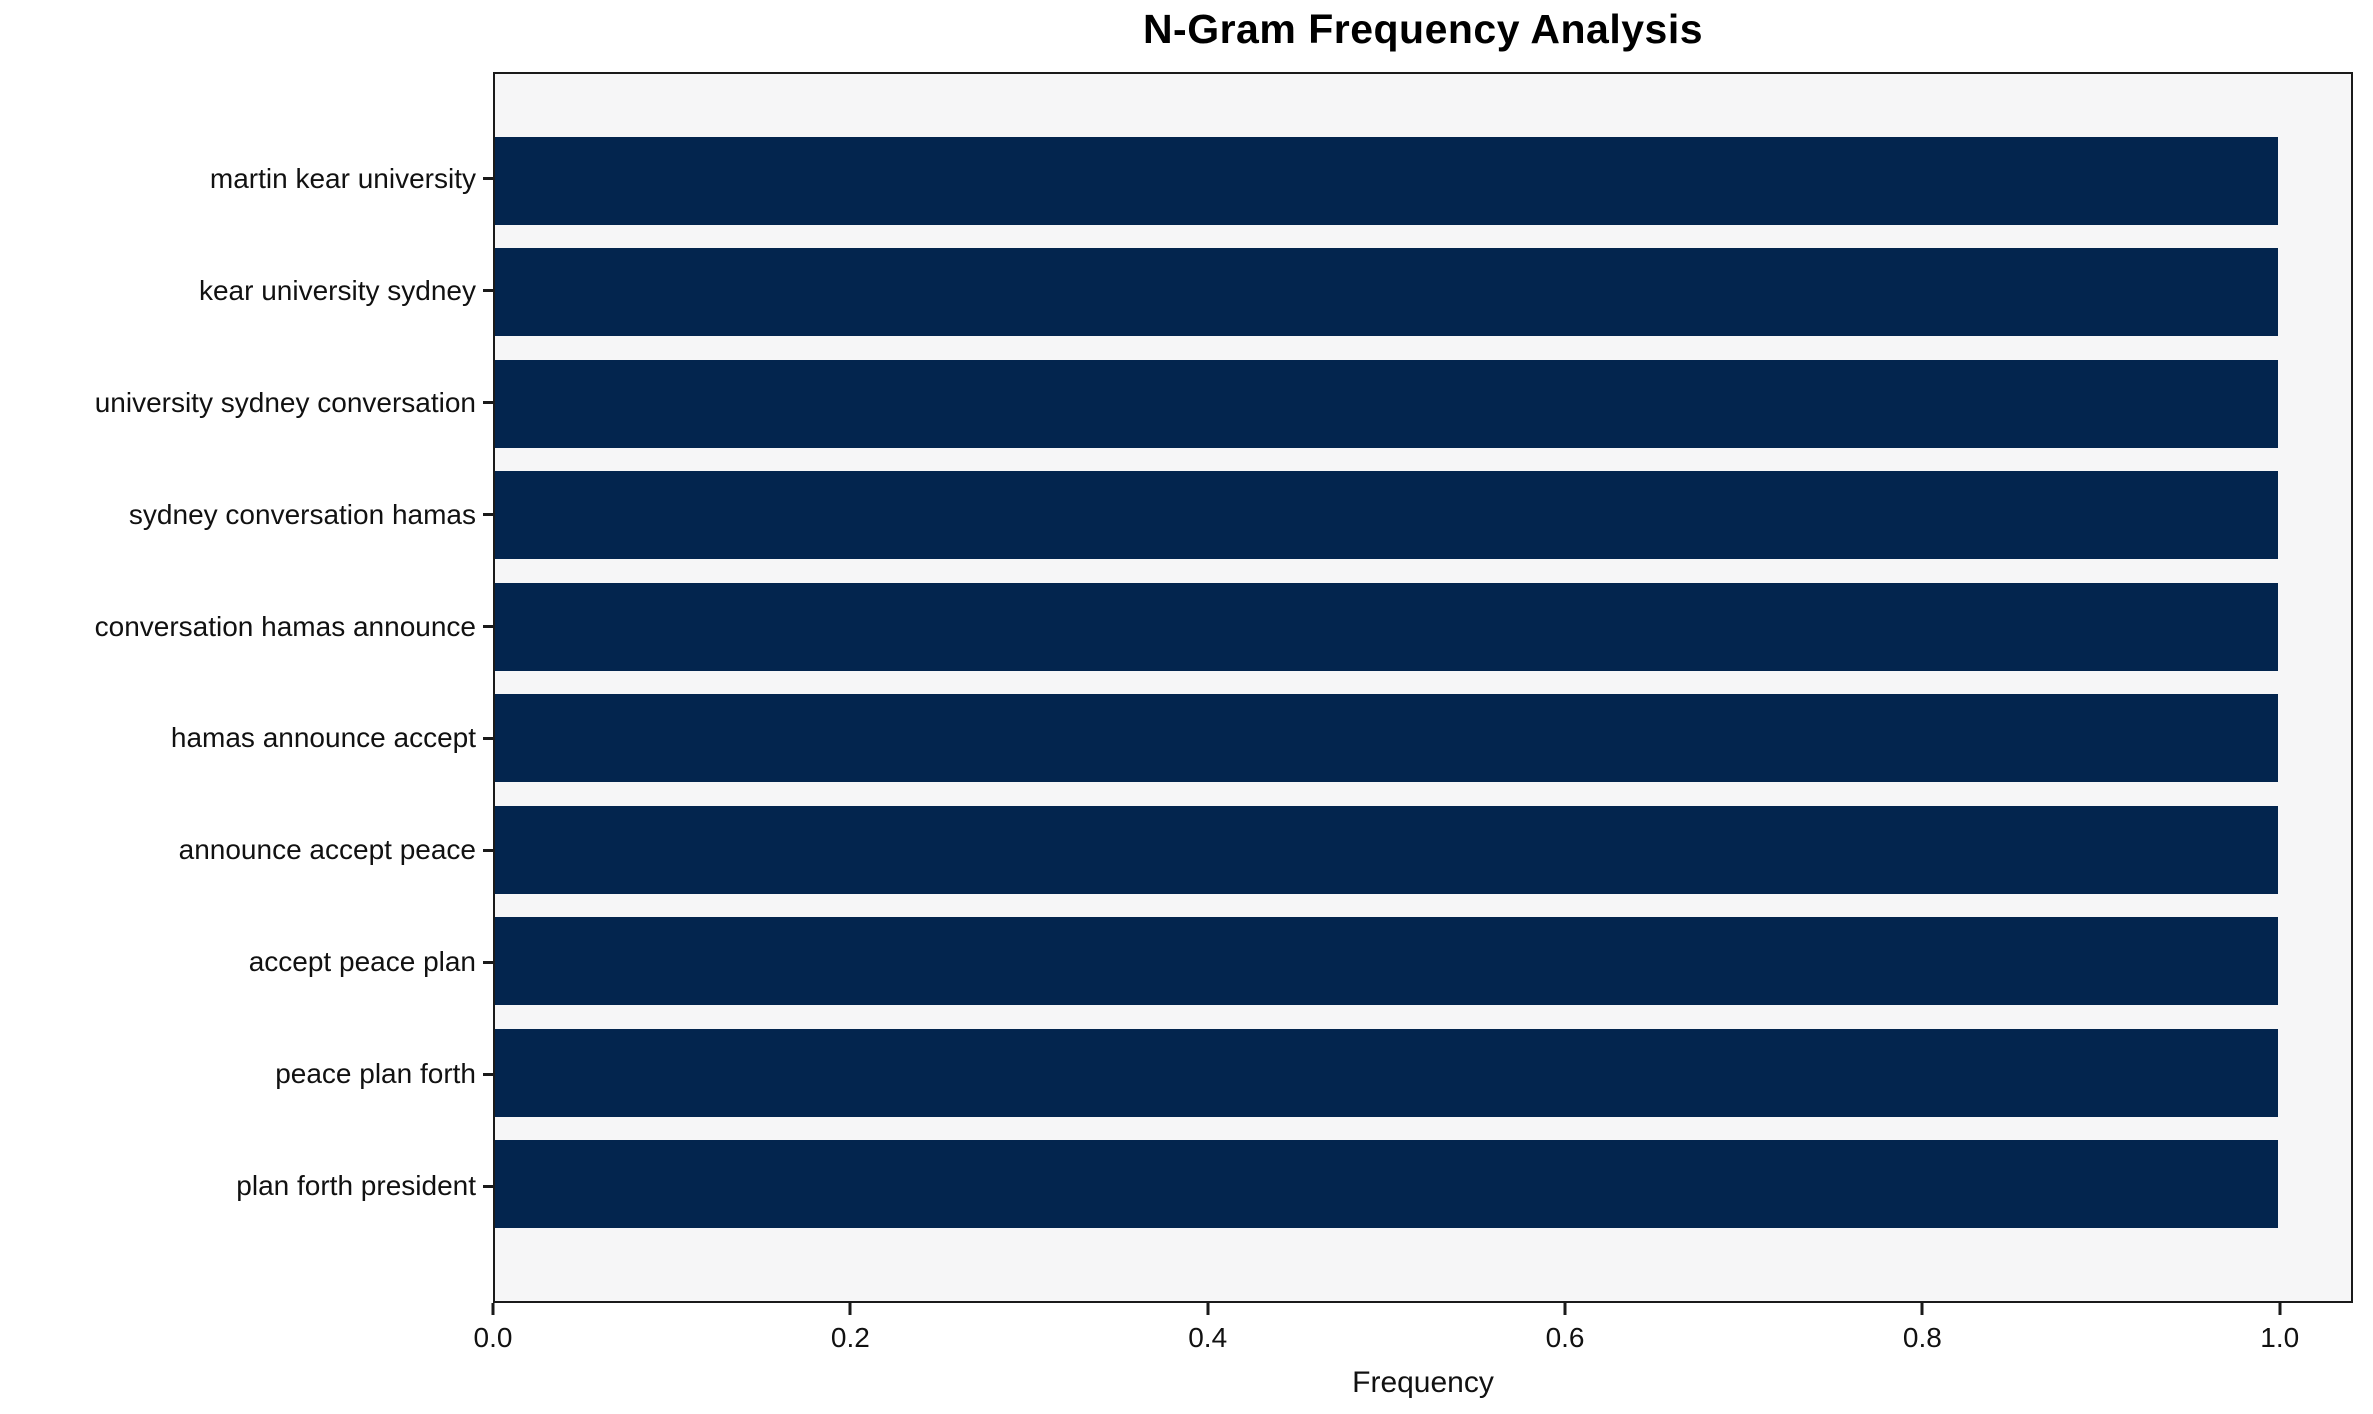 Image resolution: width=2373 pixels, height=1414 pixels. What do you see at coordinates (1423, 29) in the screenshot?
I see `chart-title: N-Gram Frequency Analysis` at bounding box center [1423, 29].